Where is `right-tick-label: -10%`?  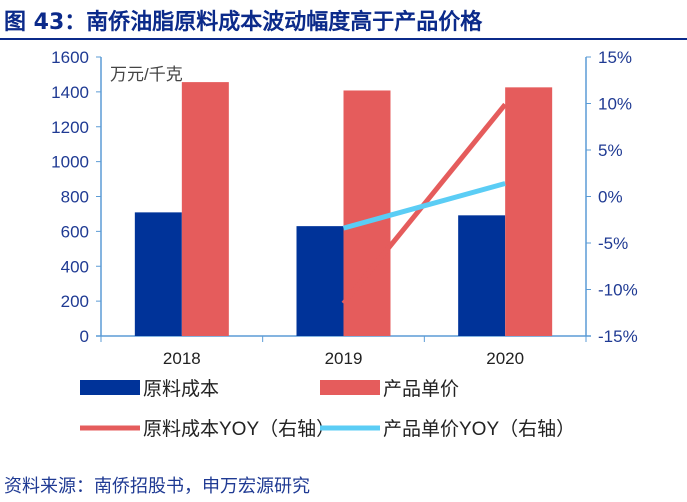
right-tick-label: -10% is located at coordinates (618, 290).